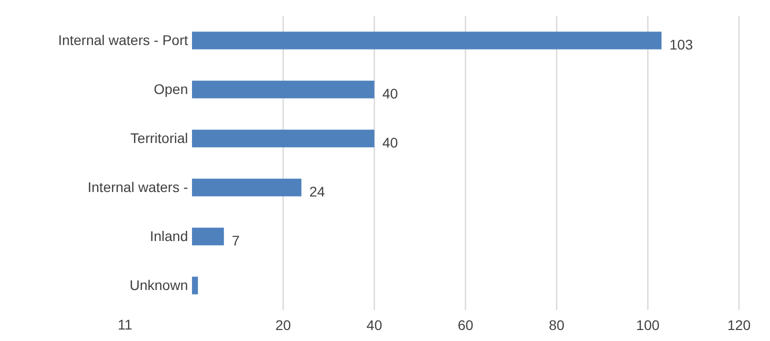 The width and height of the screenshot is (770, 341). Describe the element at coordinates (374, 324) in the screenshot. I see `x-tick-label: 40` at that location.